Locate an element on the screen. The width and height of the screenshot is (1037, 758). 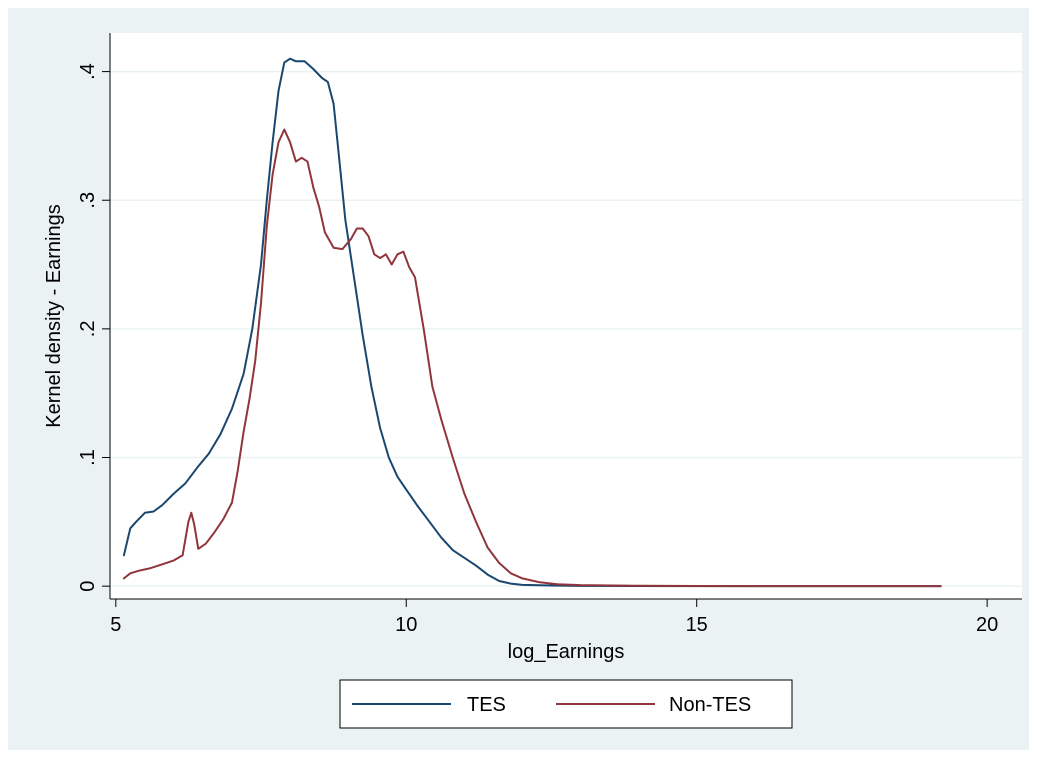
x-tick-label-2: 15 is located at coordinates (697, 625).